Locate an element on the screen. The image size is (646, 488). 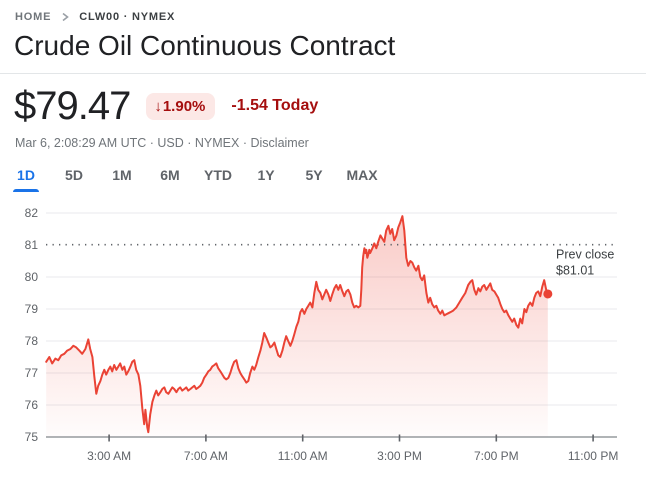
y-axis-label: 80 is located at coordinates (32, 277).